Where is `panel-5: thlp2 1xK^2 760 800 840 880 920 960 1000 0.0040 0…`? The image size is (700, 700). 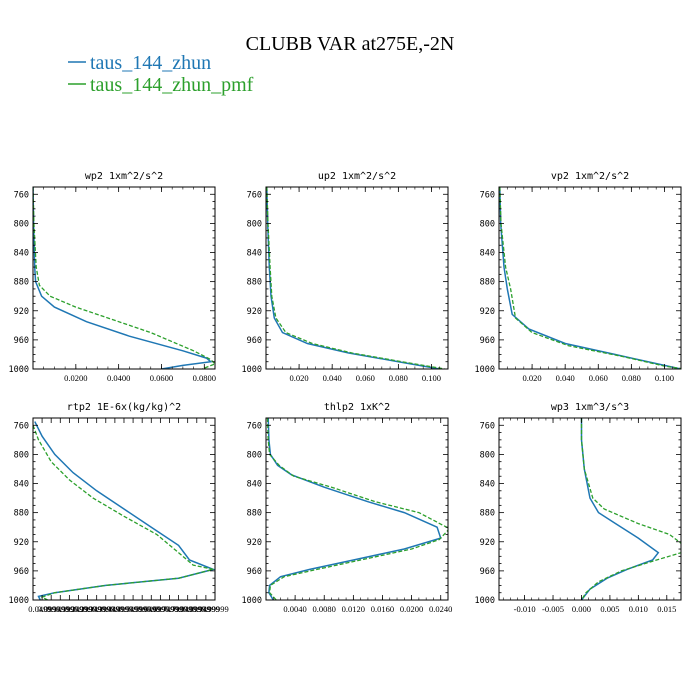 panel-5: thlp2 1xK^2 760 800 840 880 920 960 1000 0.0040 0… is located at coordinates (347, 508).